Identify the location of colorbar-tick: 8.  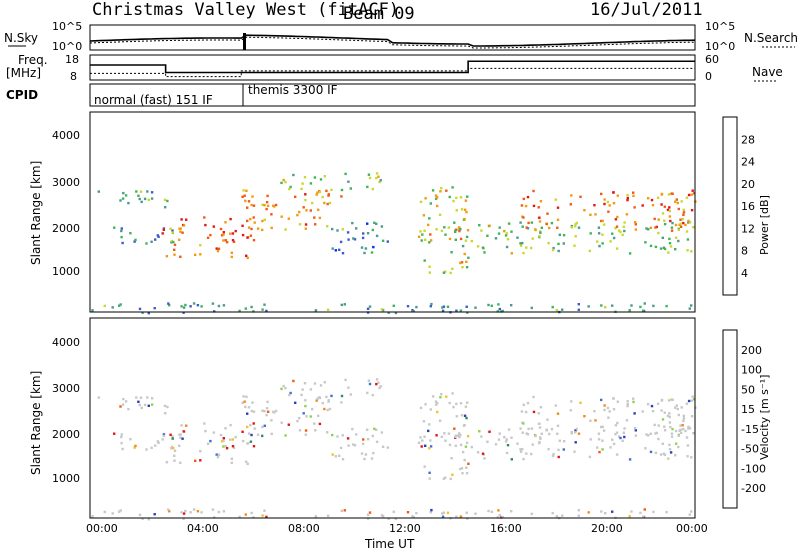
(744, 251).